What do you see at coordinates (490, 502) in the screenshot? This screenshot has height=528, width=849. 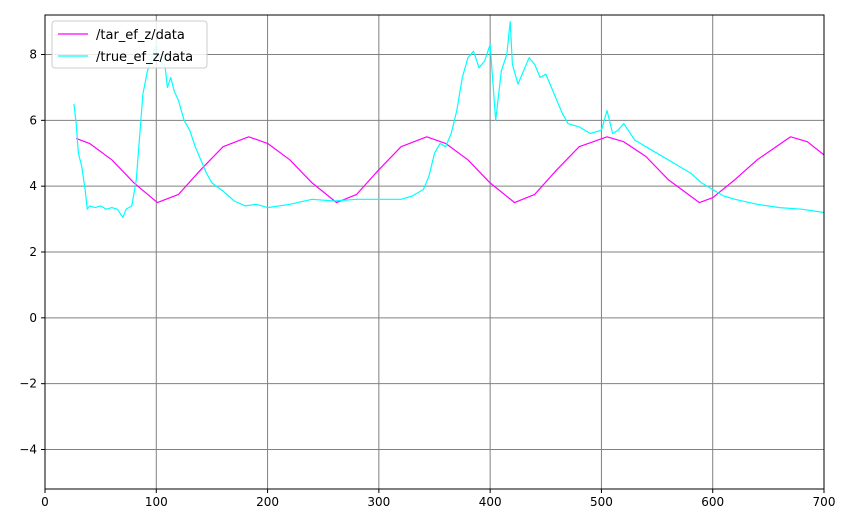 I see `x-tick-label-400: 400` at bounding box center [490, 502].